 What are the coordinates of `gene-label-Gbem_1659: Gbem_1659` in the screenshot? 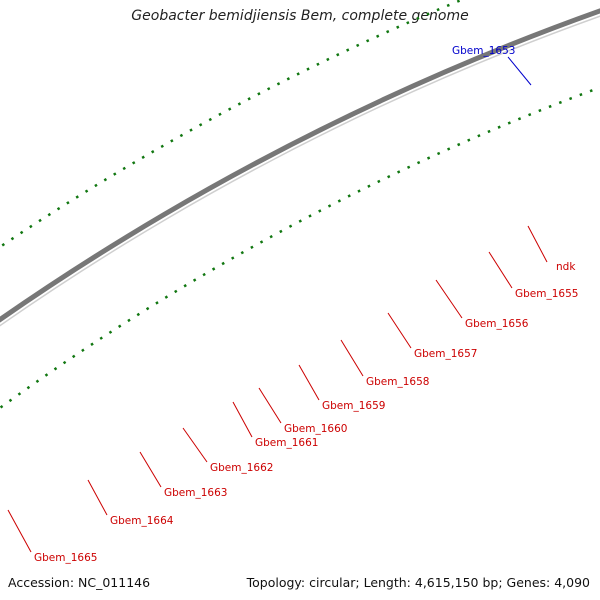 It's located at (353, 406).